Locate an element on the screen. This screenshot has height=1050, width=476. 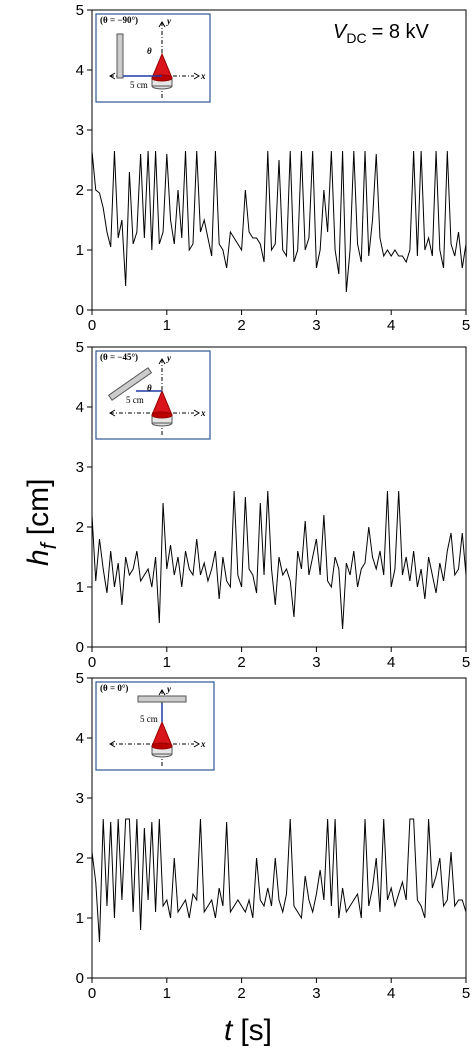
y-axis-label: hf [cm] is located at coordinates (41, 522).